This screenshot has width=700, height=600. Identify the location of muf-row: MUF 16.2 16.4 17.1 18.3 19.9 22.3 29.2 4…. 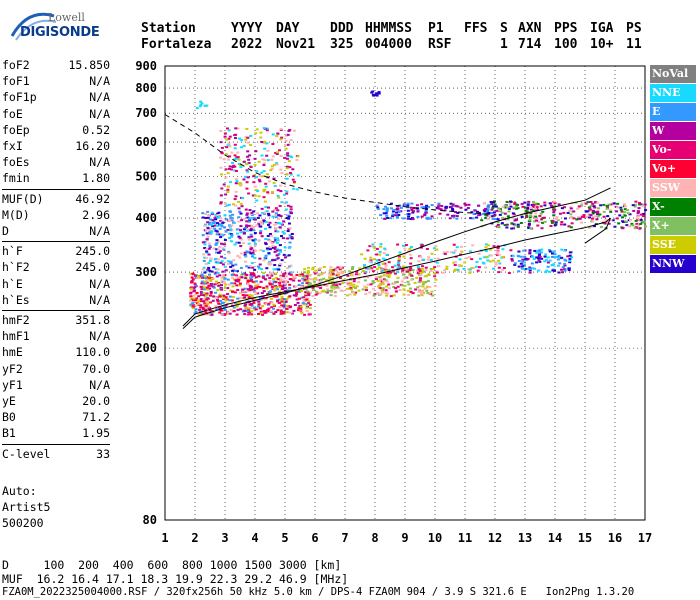
(175, 579).